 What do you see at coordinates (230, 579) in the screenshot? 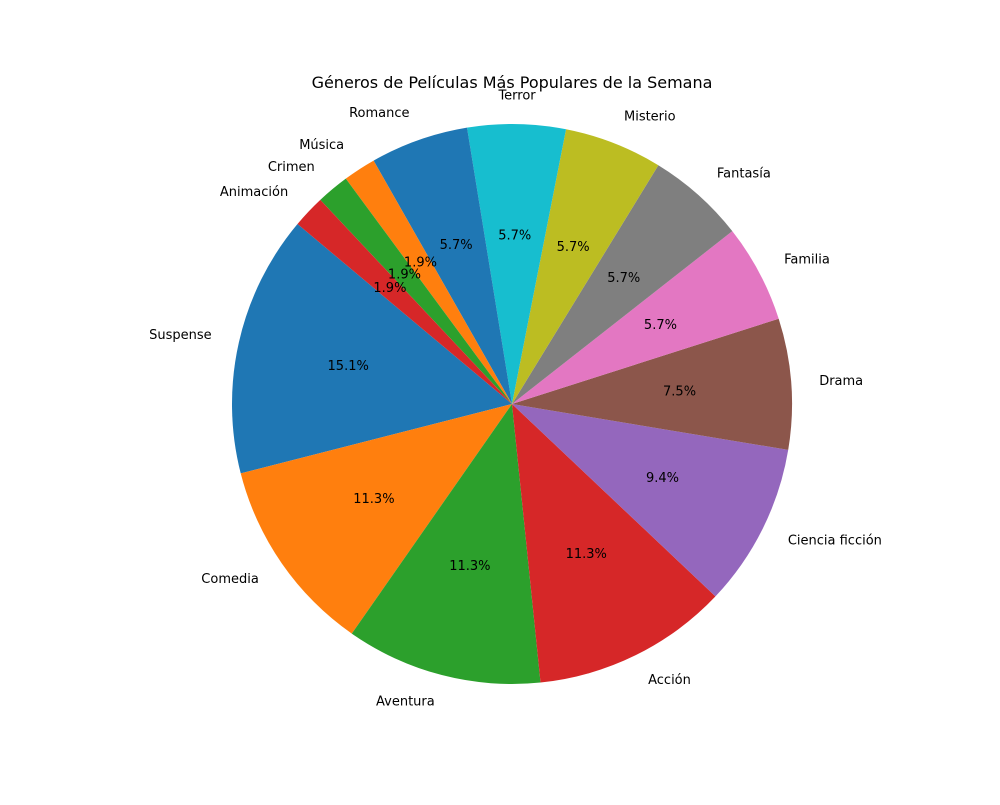
I see `slice-label-comedia: Comedia` at bounding box center [230, 579].